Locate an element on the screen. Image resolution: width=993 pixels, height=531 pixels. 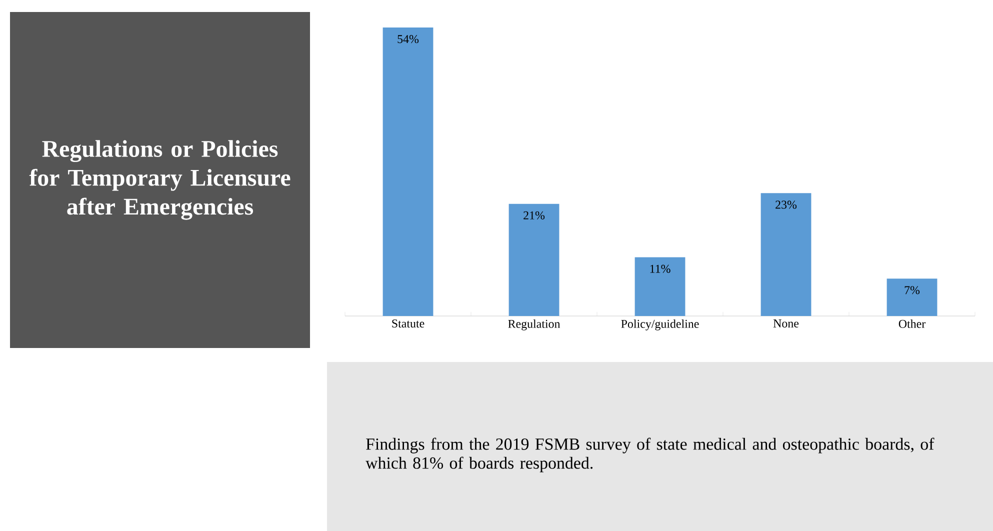
data-label: 11% is located at coordinates (660, 268).